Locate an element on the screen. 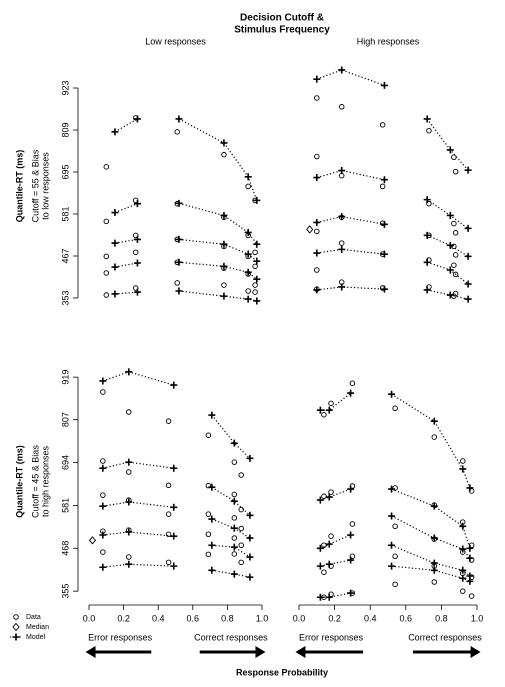 This screenshot has height=687, width=505. x-tick-label: 0.8 is located at coordinates (227, 618).